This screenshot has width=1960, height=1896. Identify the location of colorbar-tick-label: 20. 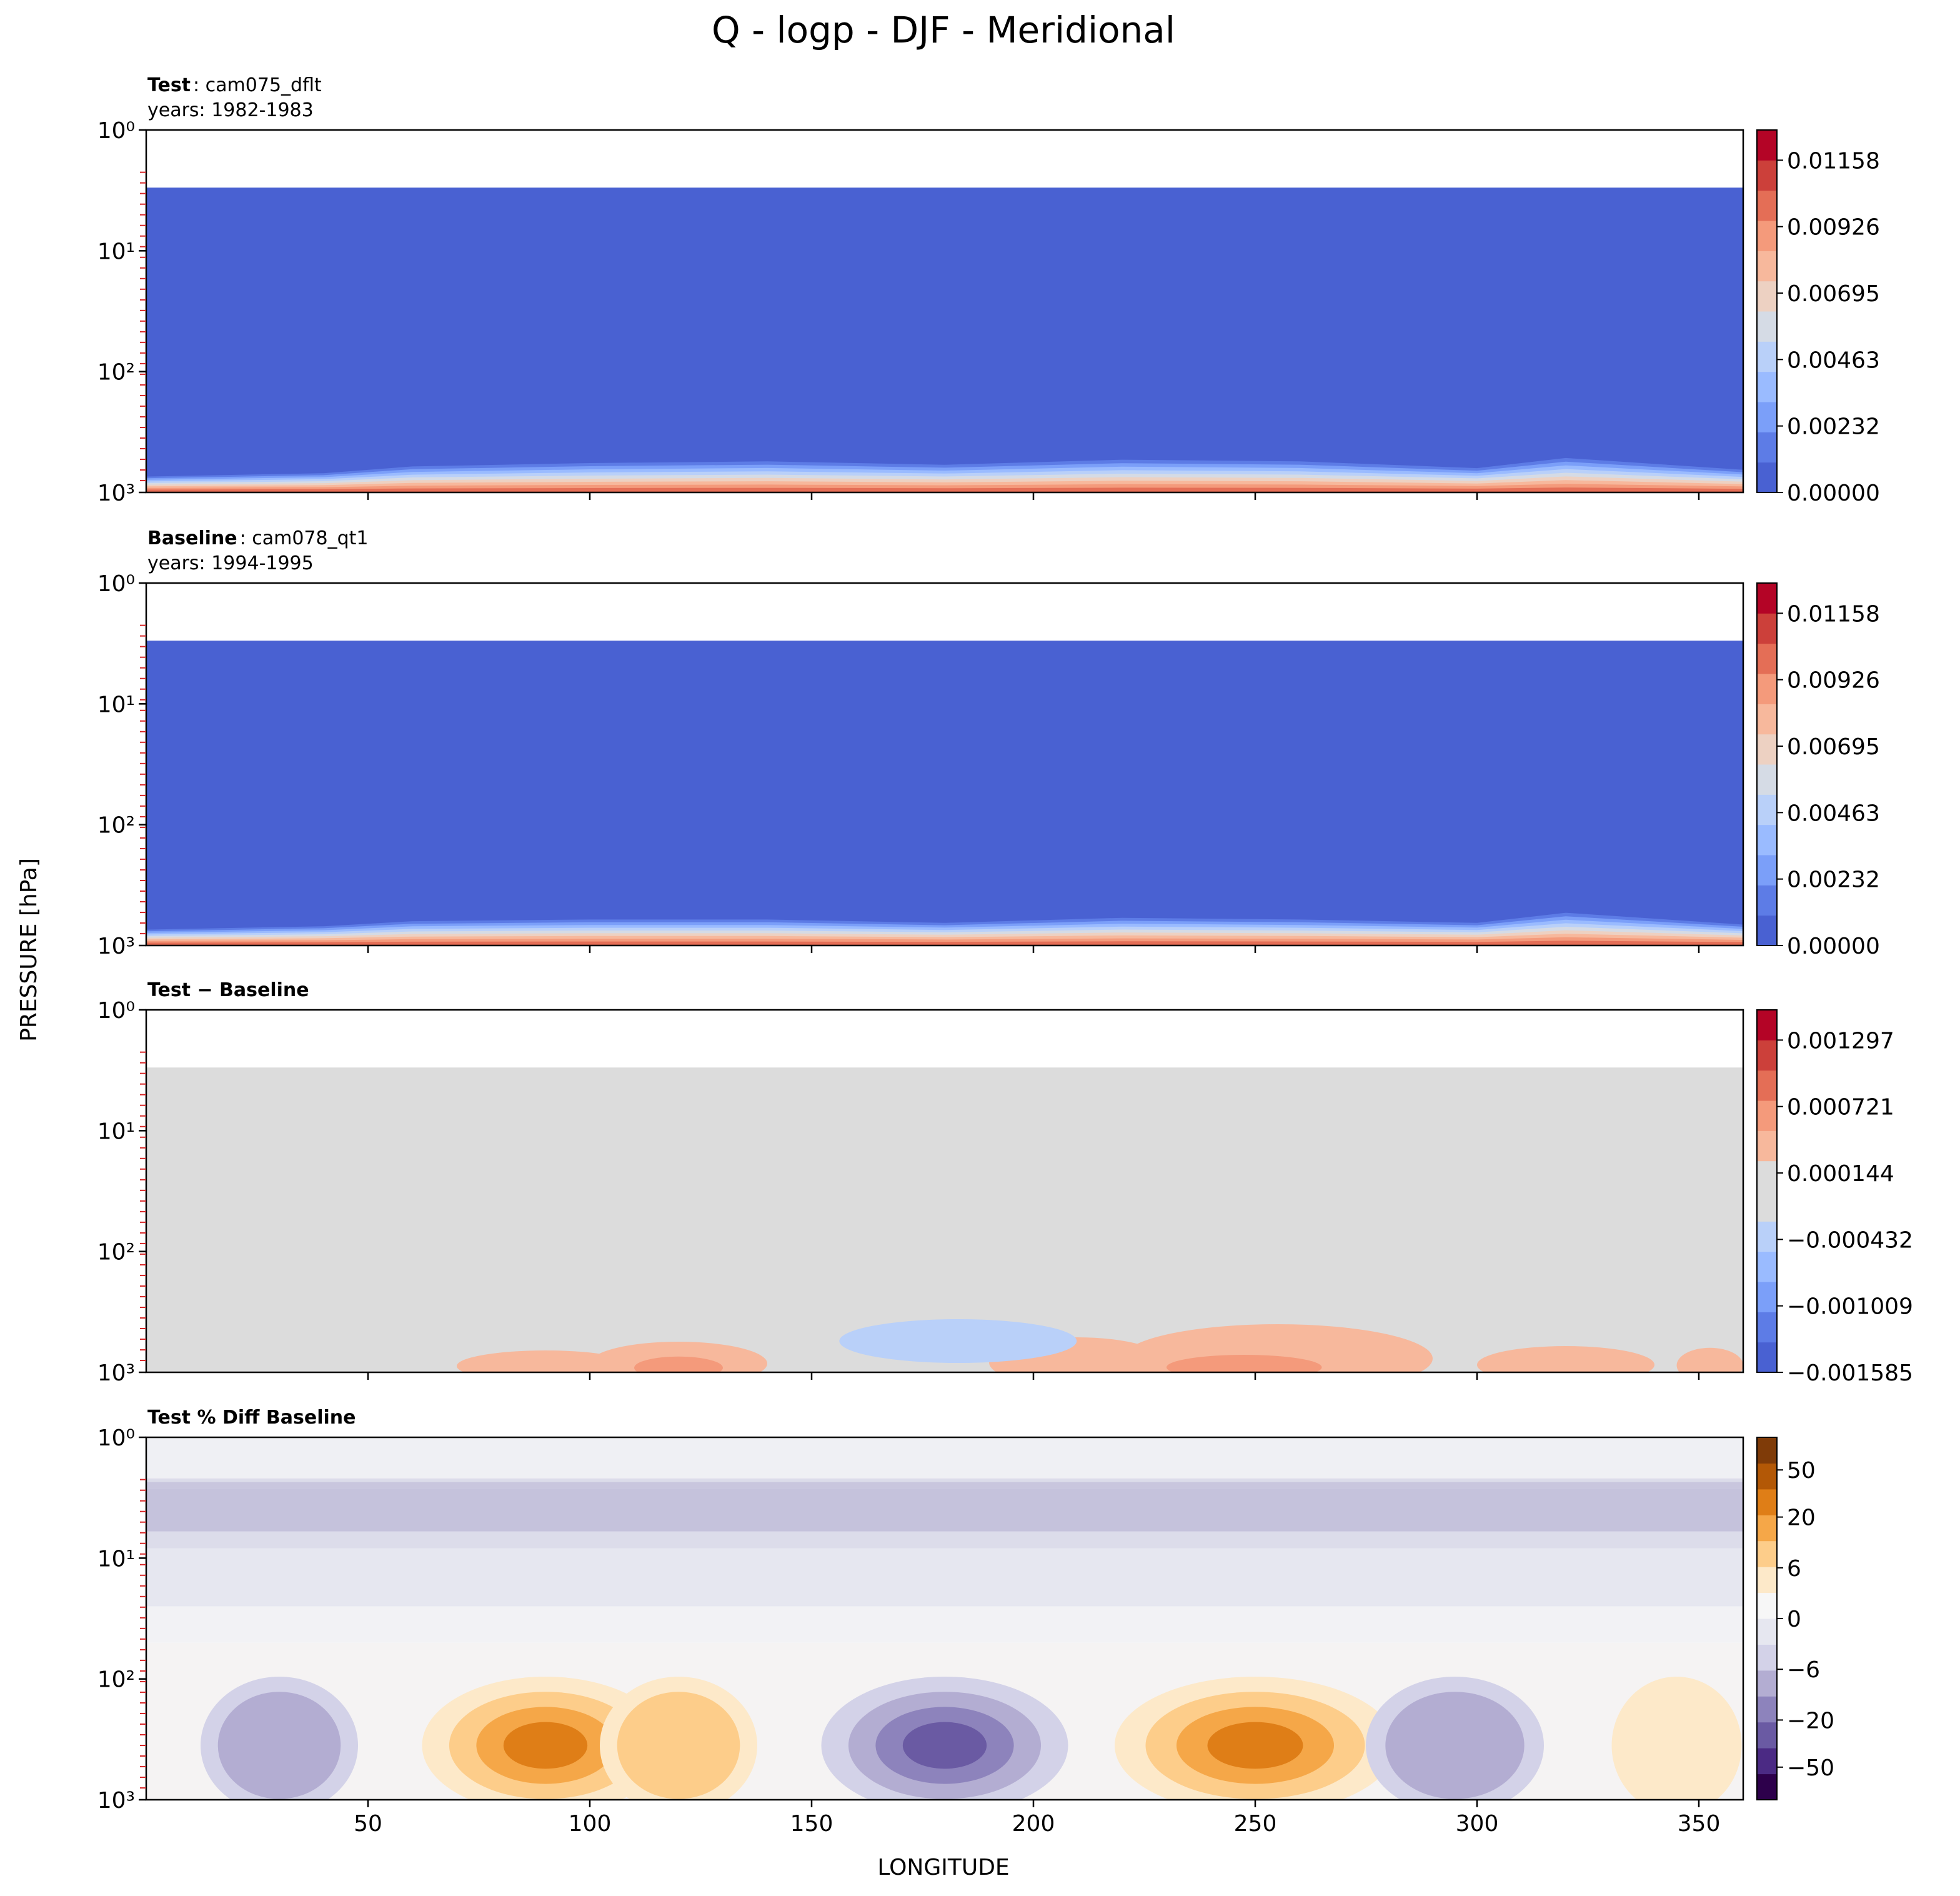
(1801, 1518).